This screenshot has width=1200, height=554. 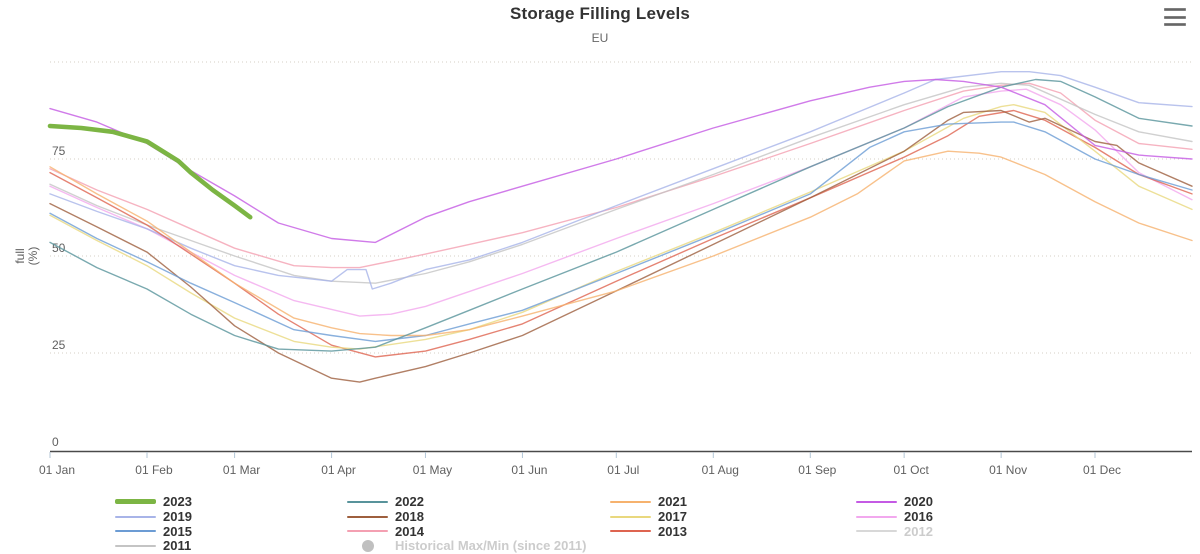 I want to click on x-axis-label: 01 Apr, so click(x=338, y=470).